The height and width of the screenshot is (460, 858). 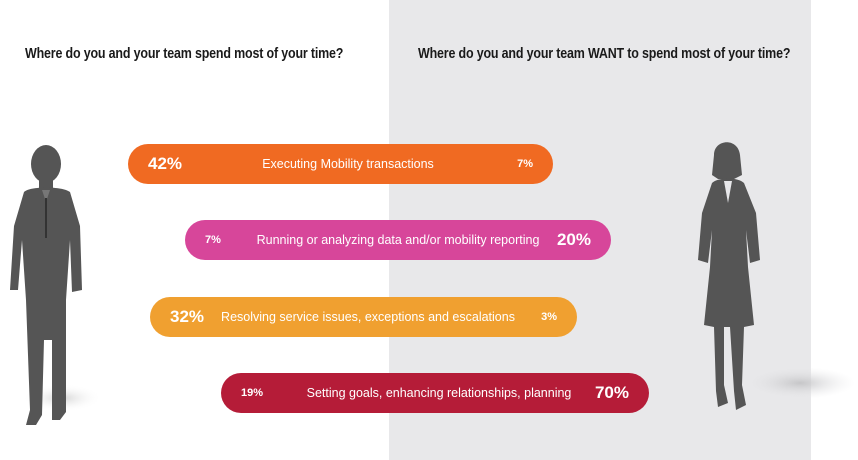 I want to click on row-executing: 42% Executing Mobility transactions 7%, so click(x=340, y=164).